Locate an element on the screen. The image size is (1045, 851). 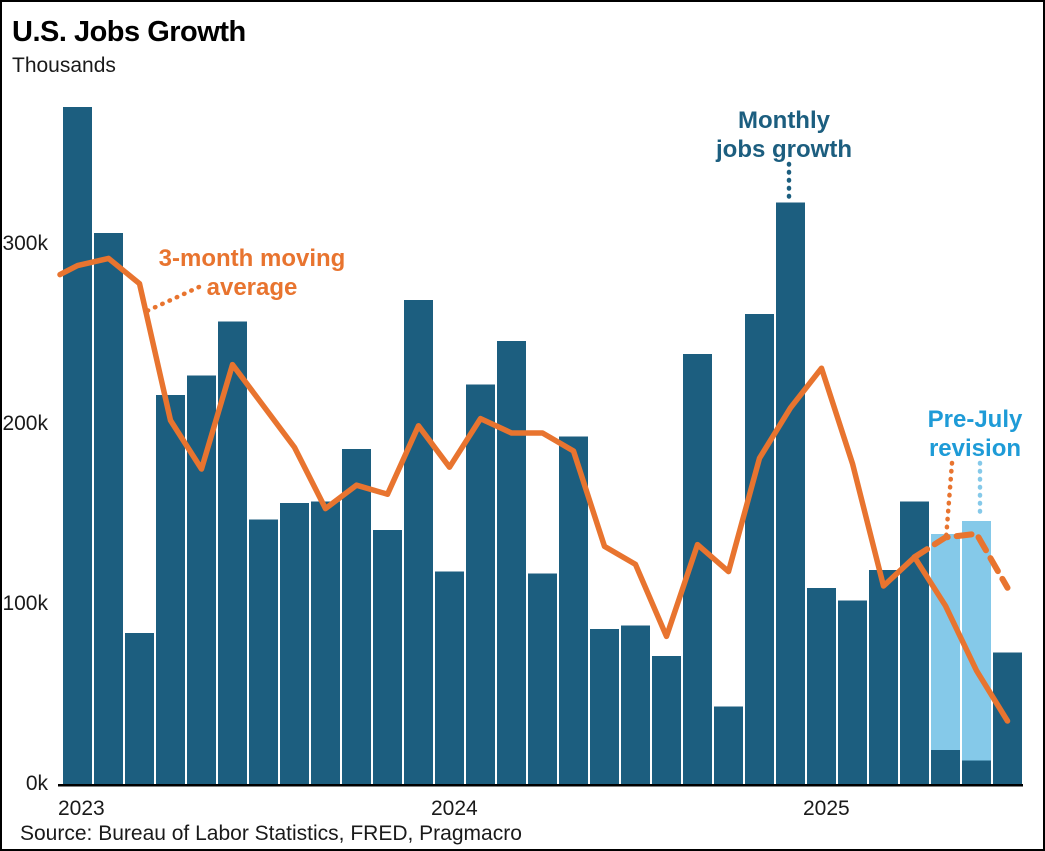
moving-average-label-leader-dots is located at coordinates (173, 299).